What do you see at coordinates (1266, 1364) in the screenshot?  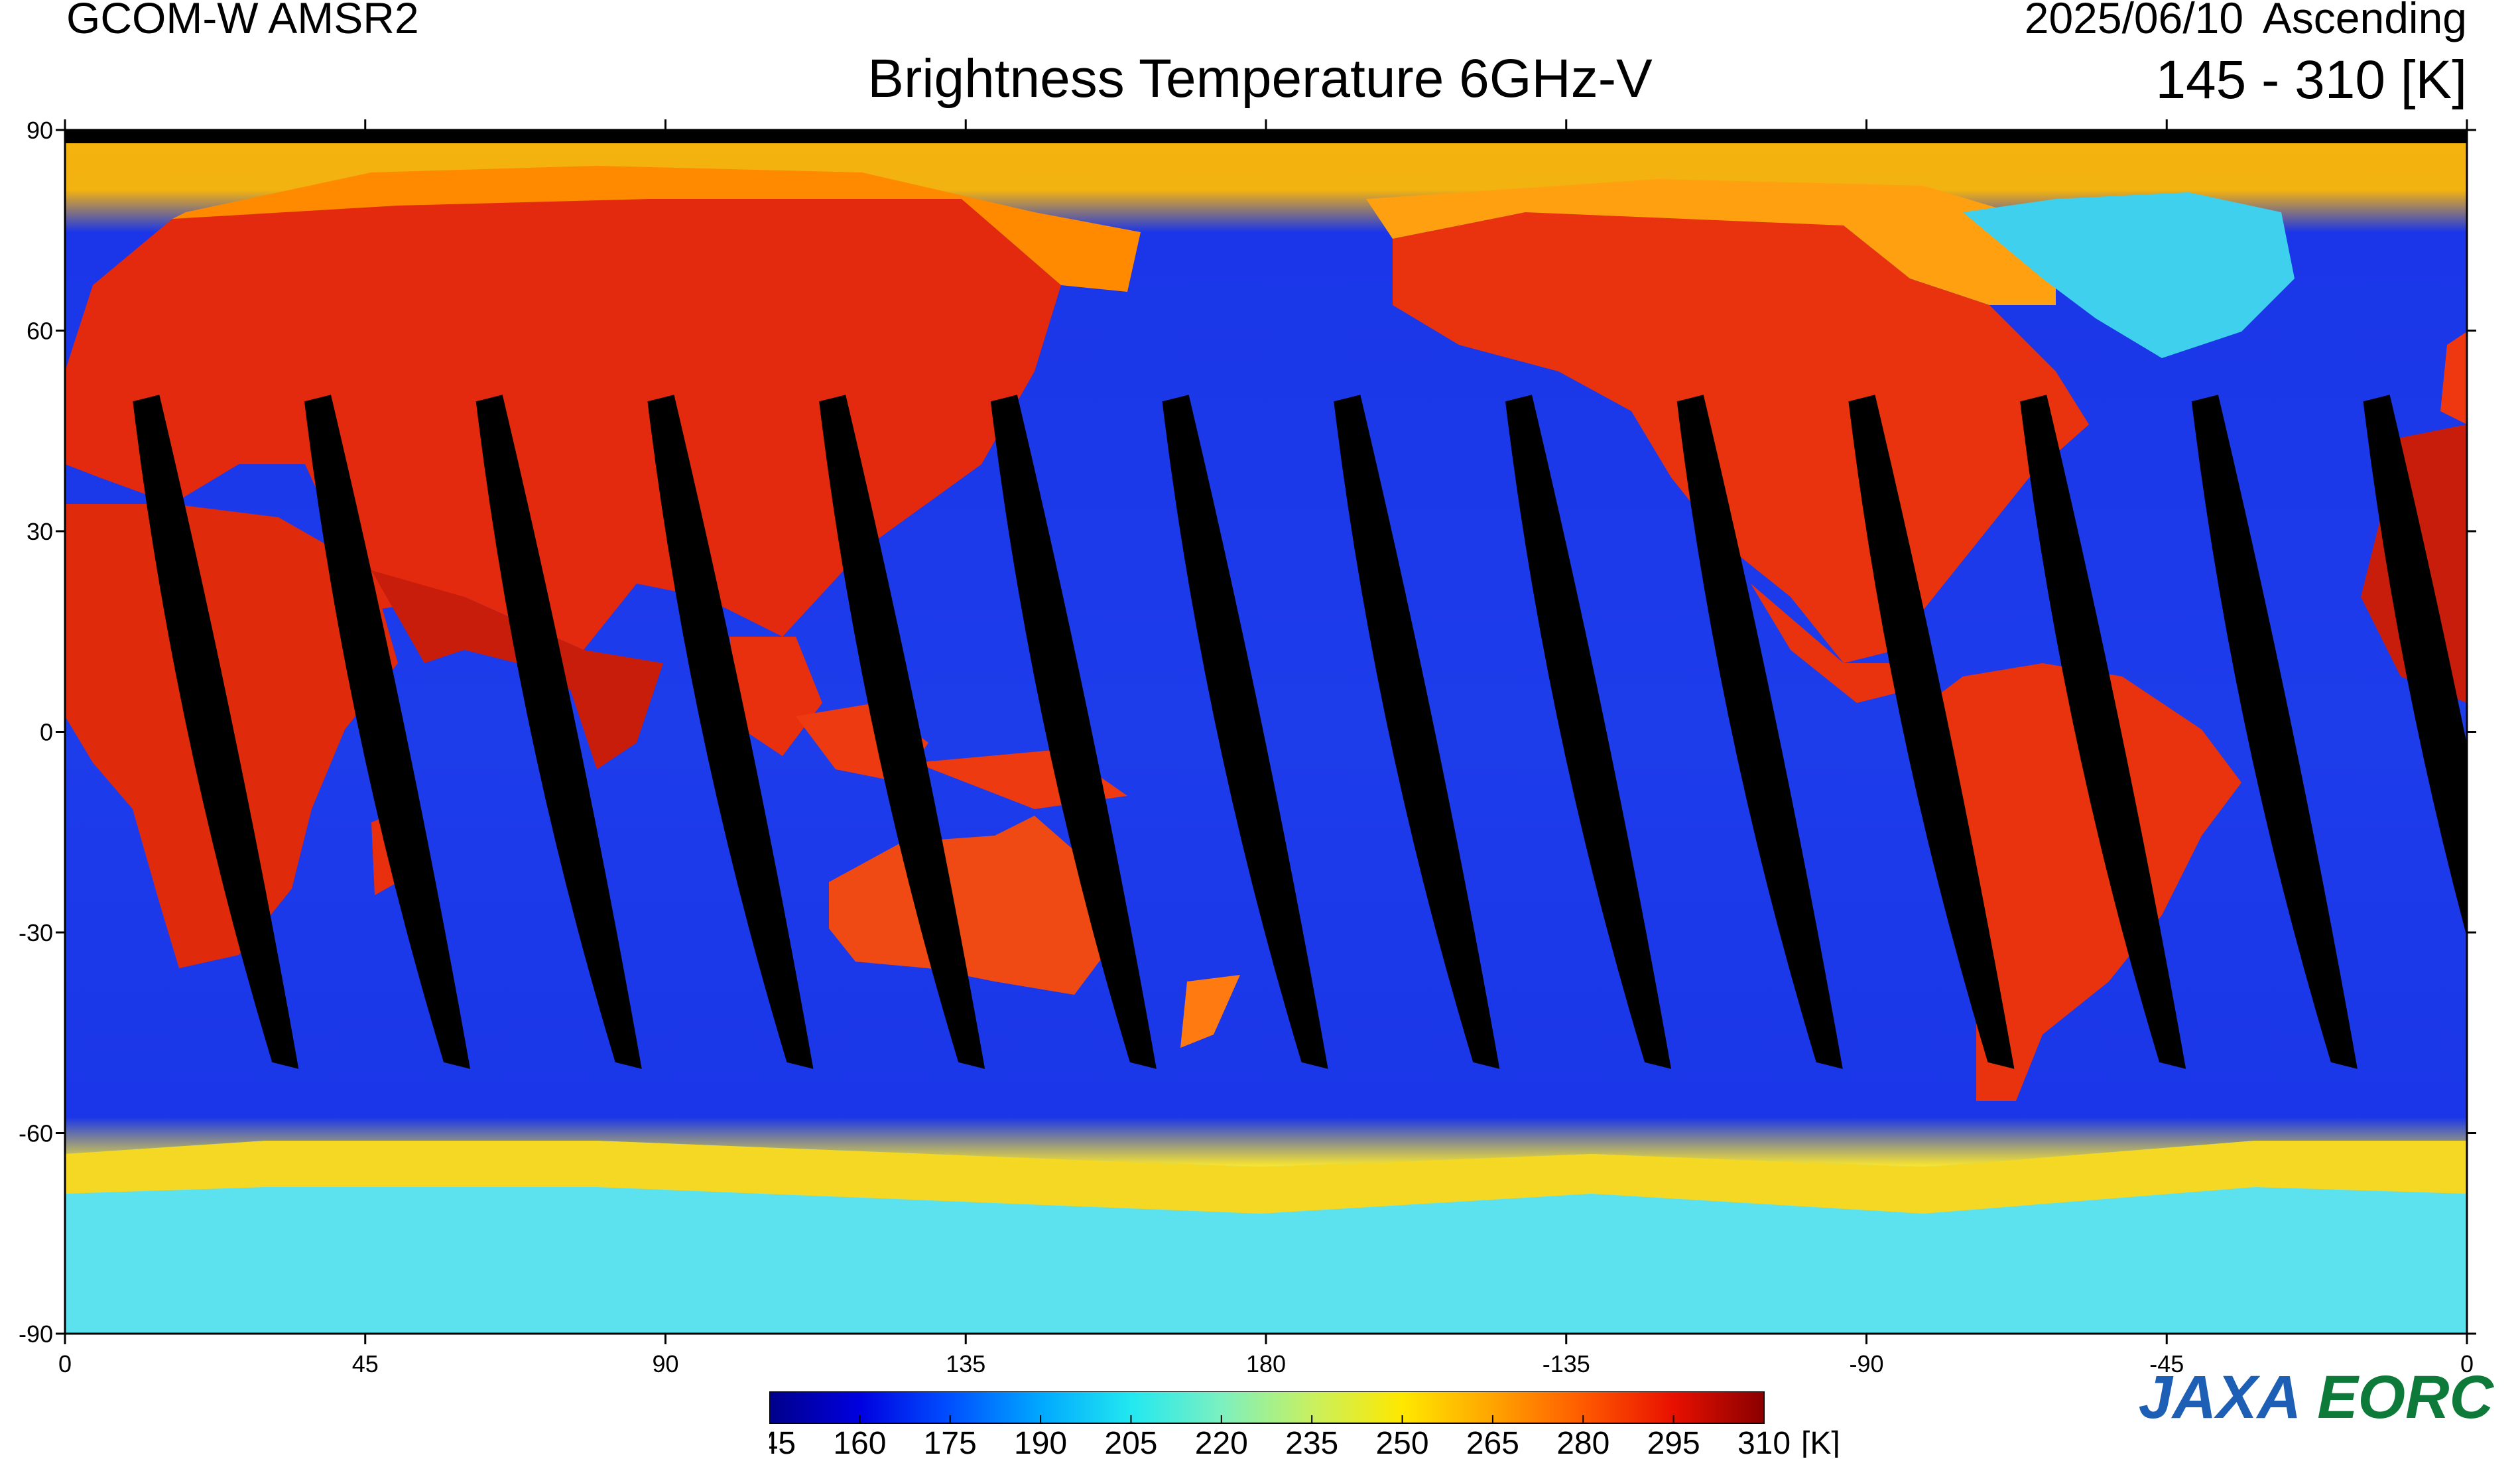 I see `lon-tick-label: 180` at bounding box center [1266, 1364].